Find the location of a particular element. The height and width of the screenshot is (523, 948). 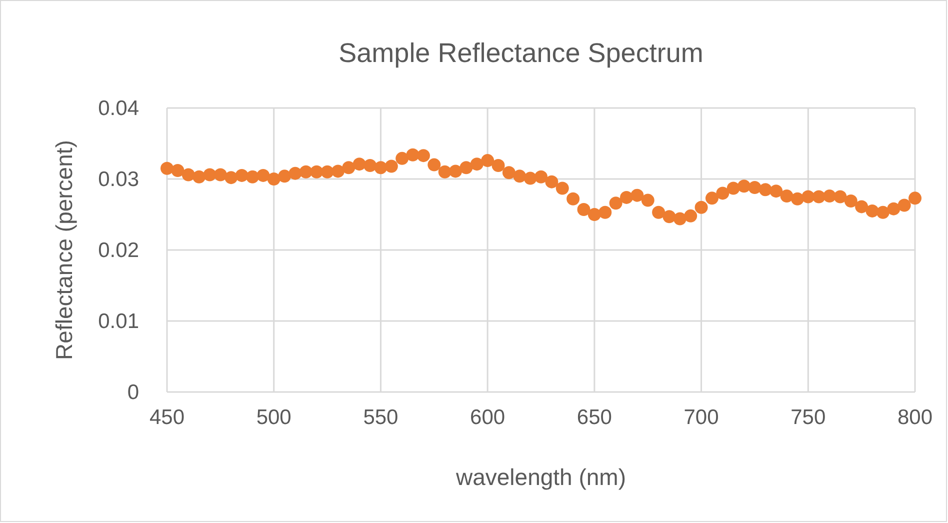

x-tick-label: 600 is located at coordinates (488, 417).